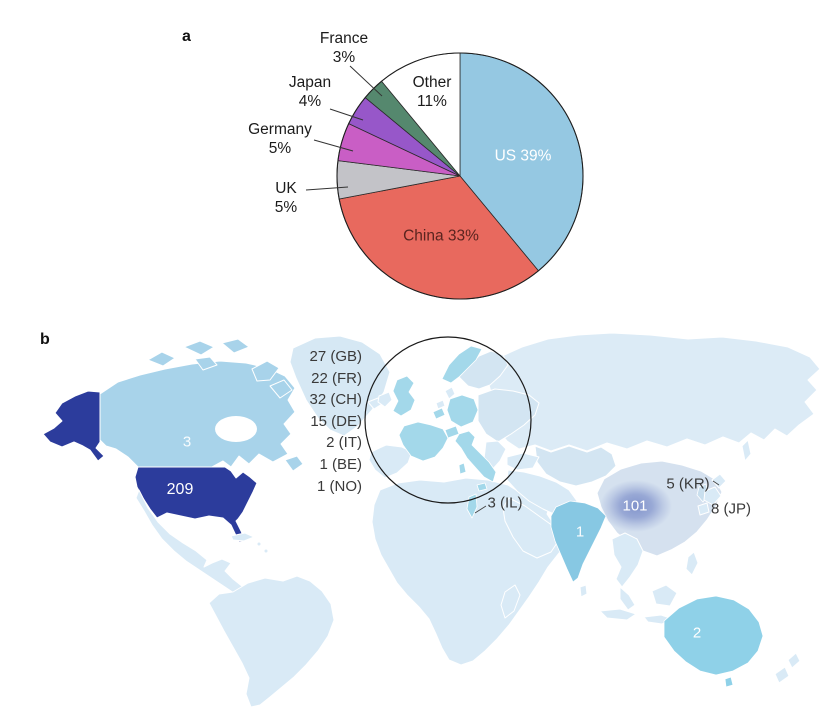 The image size is (832, 707). What do you see at coordinates (73, 426) in the screenshot?
I see `country-us-alaska` at bounding box center [73, 426].